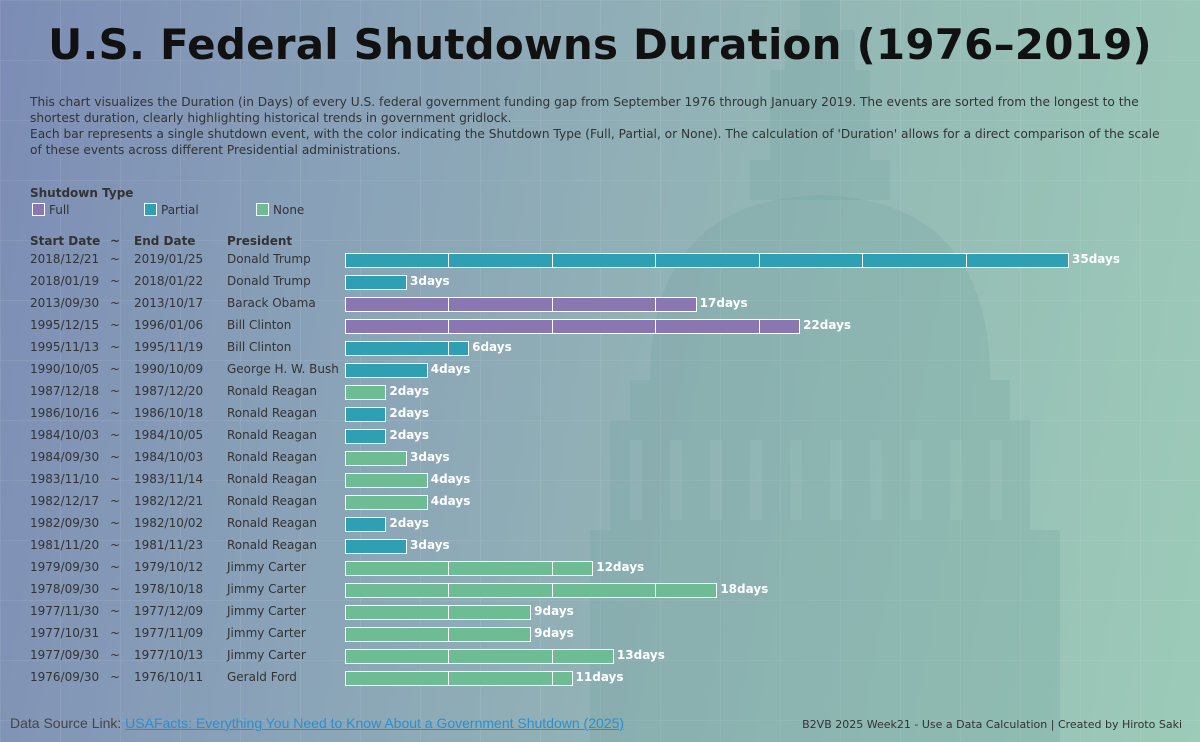 Image resolution: width=1200 pixels, height=742 pixels. What do you see at coordinates (492, 347) in the screenshot?
I see `duration-label: 6days` at bounding box center [492, 347].